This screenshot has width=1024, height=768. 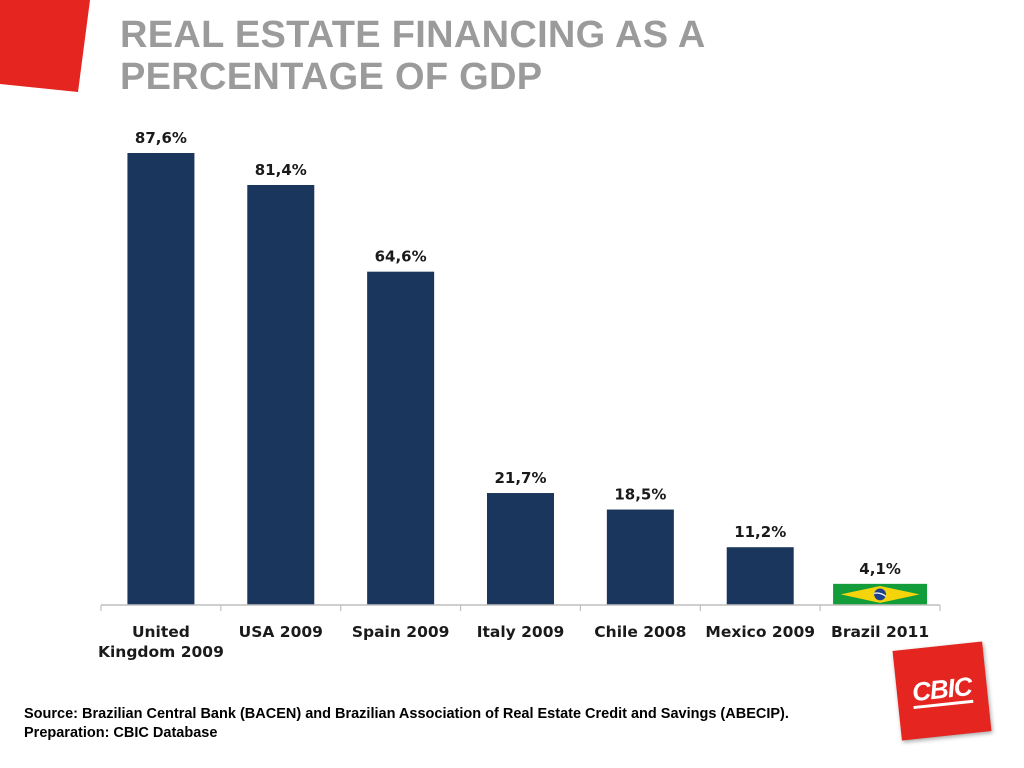 I want to click on bar-brazil-flag, so click(x=880, y=594).